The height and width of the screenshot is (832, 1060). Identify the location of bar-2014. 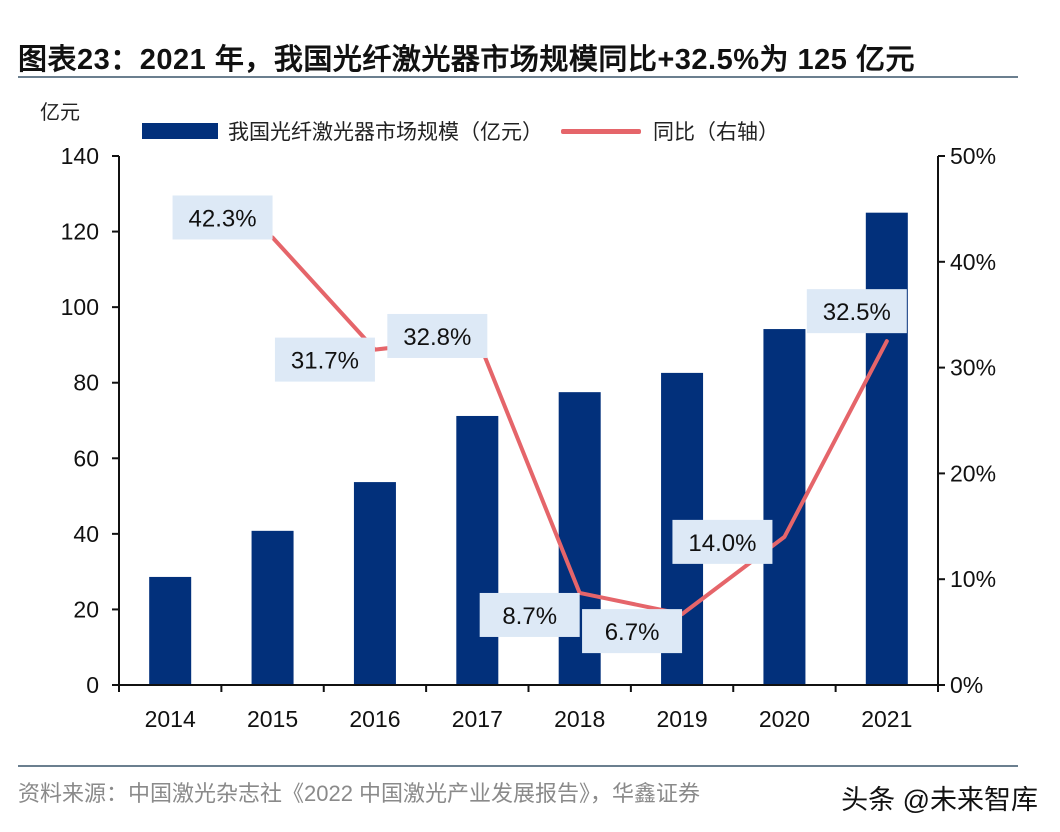
(170, 630).